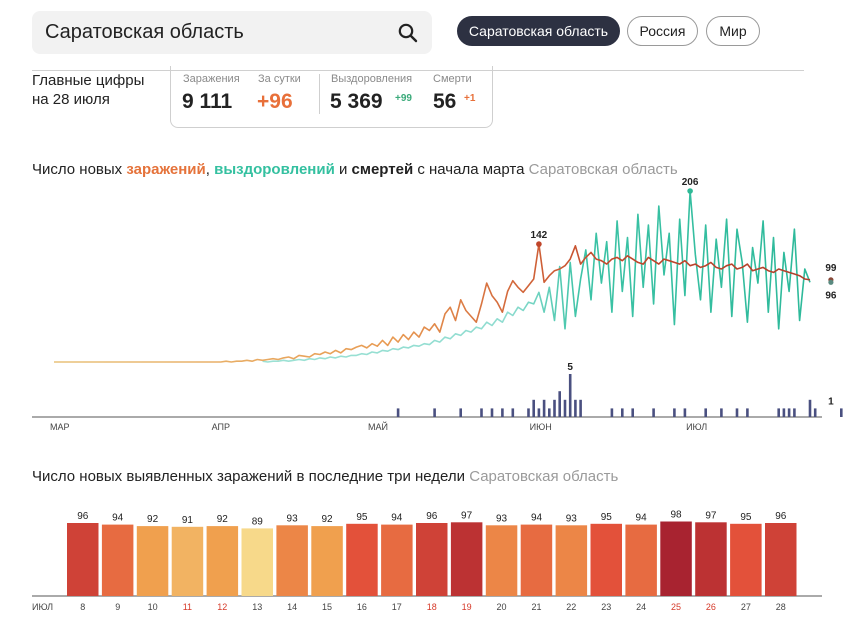  Describe the element at coordinates (79, 169) in the screenshot. I see `line-title-part-1: Число новых` at that location.